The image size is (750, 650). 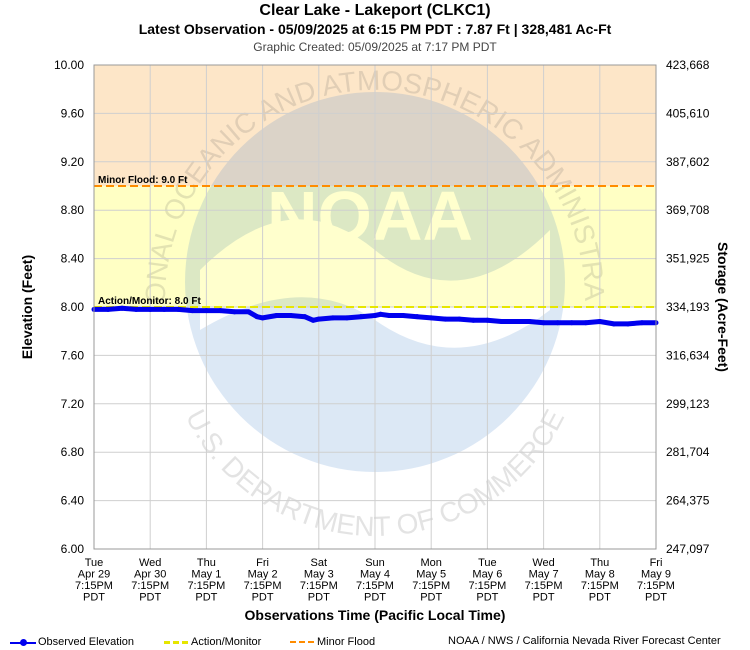 What do you see at coordinates (600, 580) in the screenshot?
I see `x-tick-label: Thu May 8 7:15PM PDT` at bounding box center [600, 580].